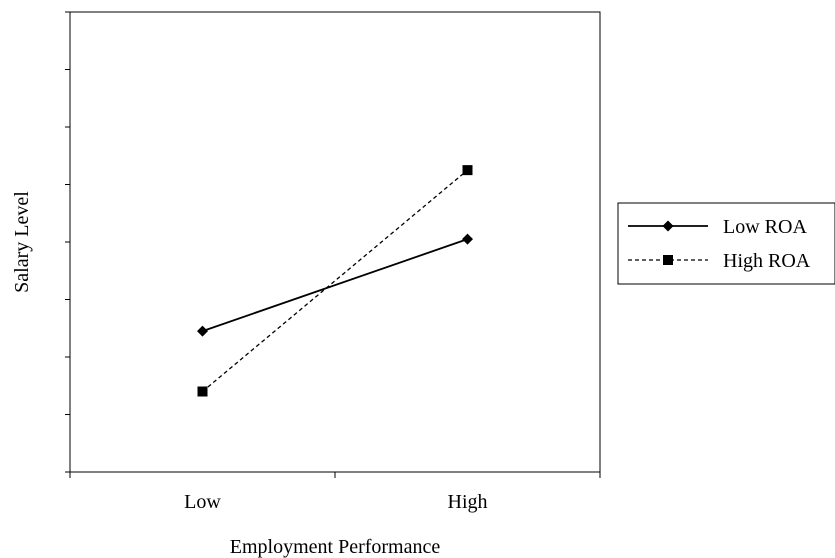  What do you see at coordinates (67, 242) in the screenshot?
I see `y-axis-ticks` at bounding box center [67, 242].